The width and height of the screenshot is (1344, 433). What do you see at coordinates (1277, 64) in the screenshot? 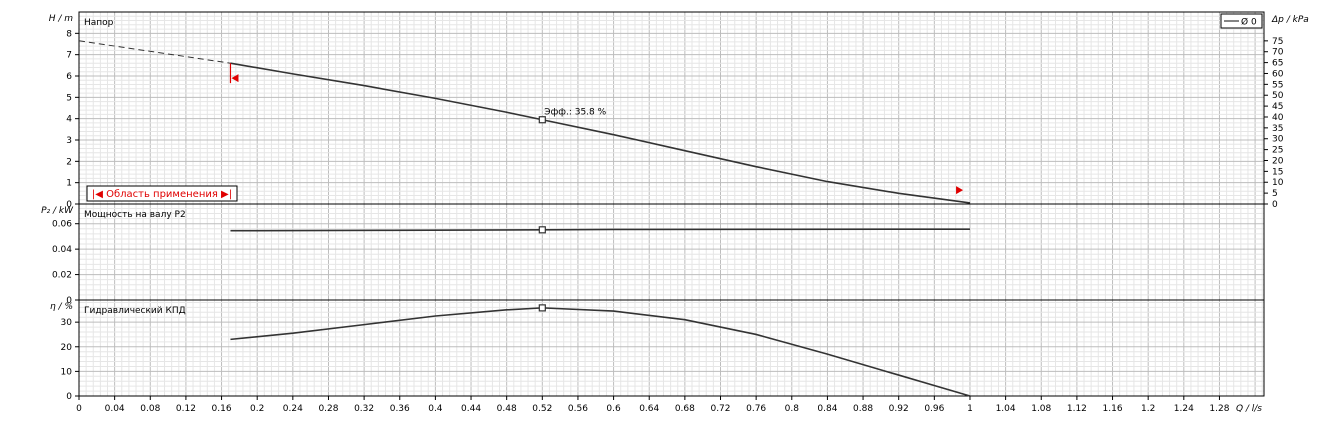
I see `y-right-tick-label: 65` at bounding box center [1277, 64].